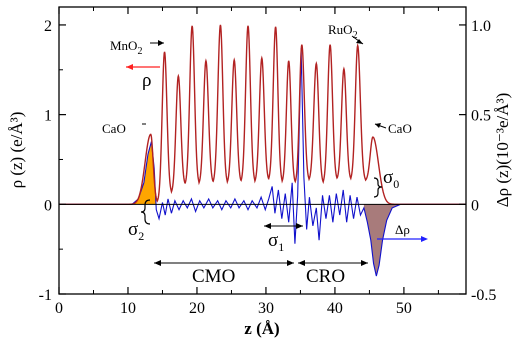 Image resolution: width=517 pixels, height=339 pixels. Describe the element at coordinates (343, 31) in the screenshot. I see `ruo2-label: RuO2` at that location.